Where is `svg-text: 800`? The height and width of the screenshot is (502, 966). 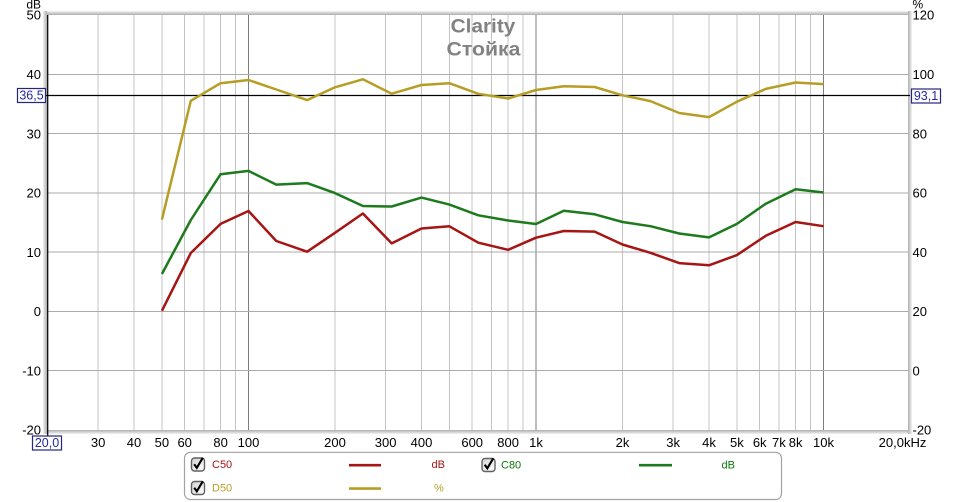 svg-text: 800 is located at coordinates (508, 442).